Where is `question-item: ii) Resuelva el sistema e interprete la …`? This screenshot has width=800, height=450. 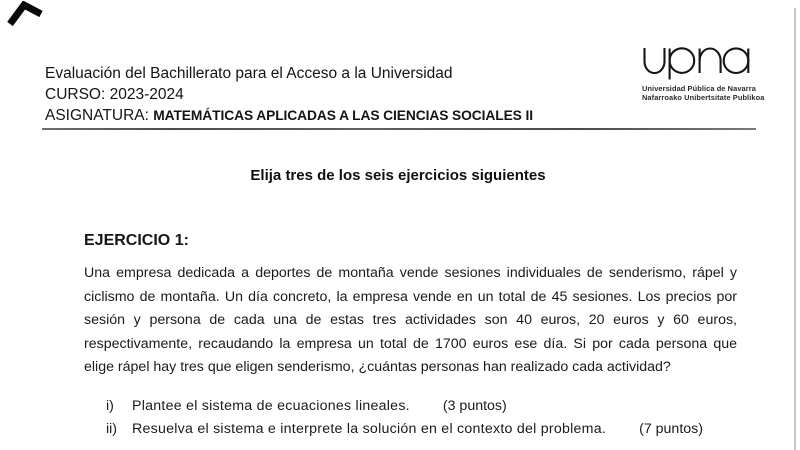
question-item: ii) Resuelva el sistema e interprete la … is located at coordinates (404, 429).